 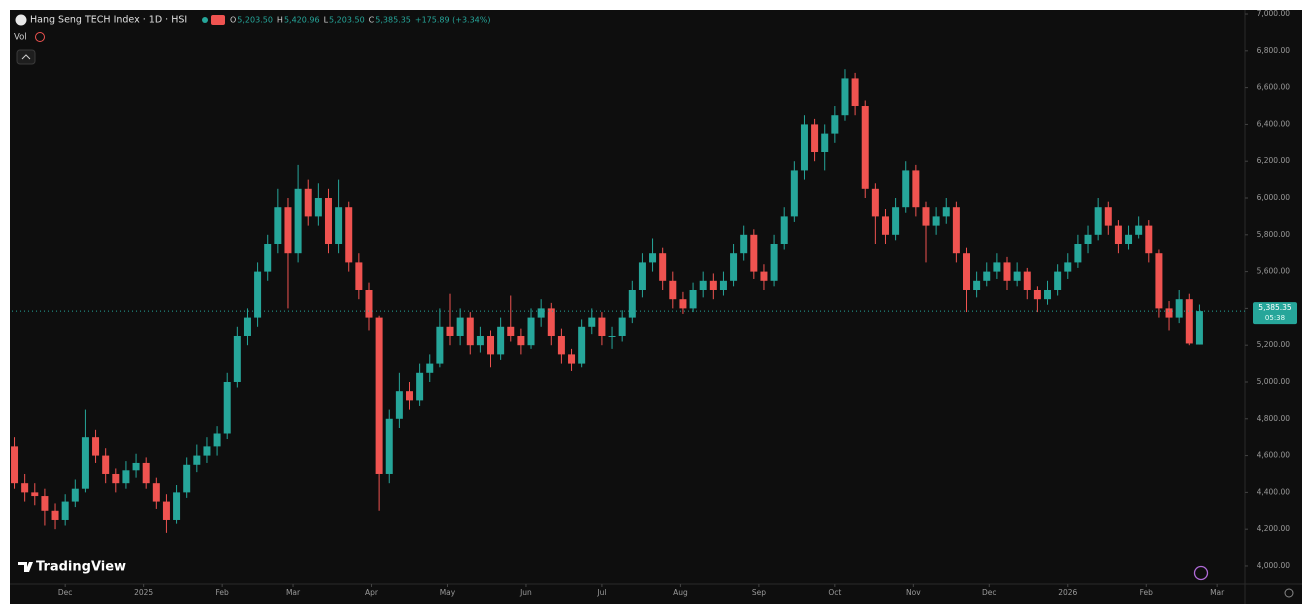 What do you see at coordinates (1274, 160) in the screenshot?
I see `y-tick-label: 6,200.00` at bounding box center [1274, 160].